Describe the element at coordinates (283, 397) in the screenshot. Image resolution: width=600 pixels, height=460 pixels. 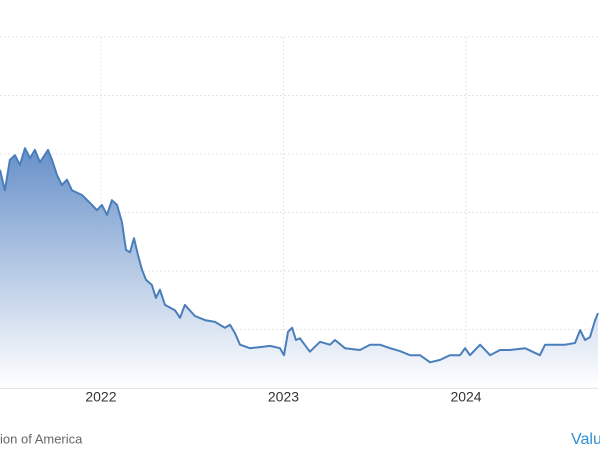
I see `x-tick-label: 2023` at that location.